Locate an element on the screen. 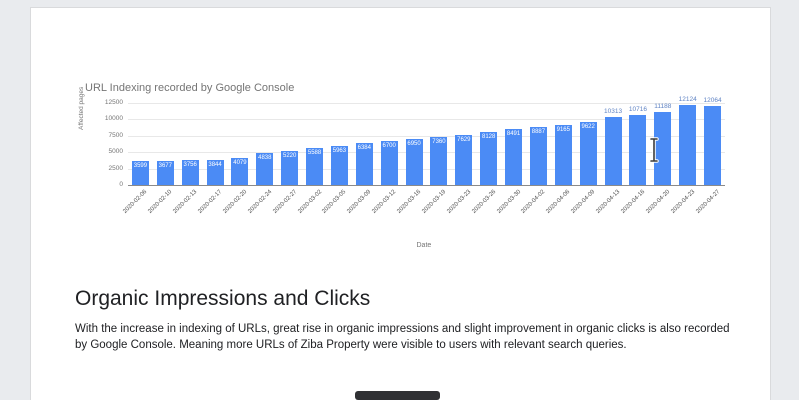  x-tick-label: 2020-03-16 is located at coordinates (409, 202).